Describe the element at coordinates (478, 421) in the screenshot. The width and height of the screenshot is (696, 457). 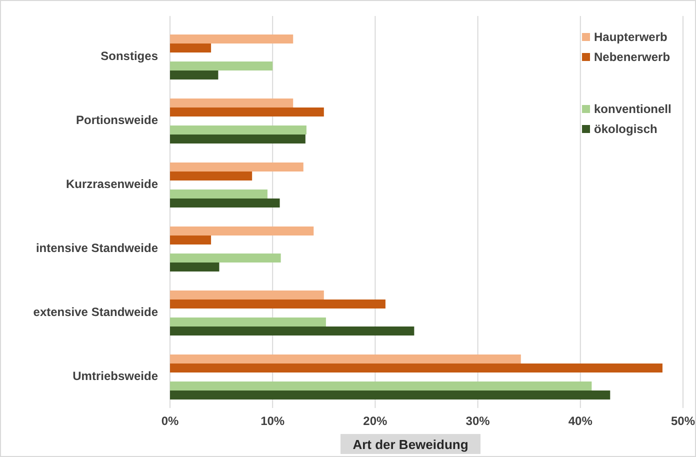
I see `x-tick-label: 30%` at that location.